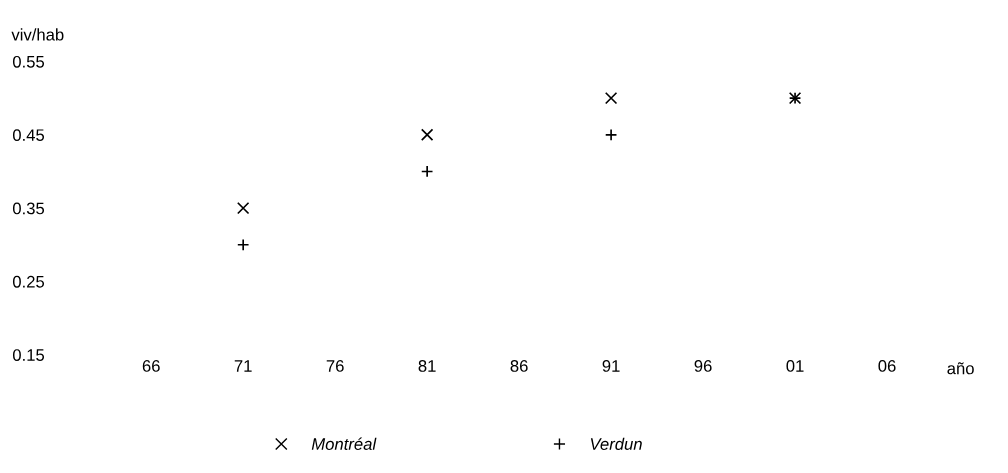 This screenshot has height=473, width=1008. I want to click on y-tick-label: 0.45, so click(28, 135).